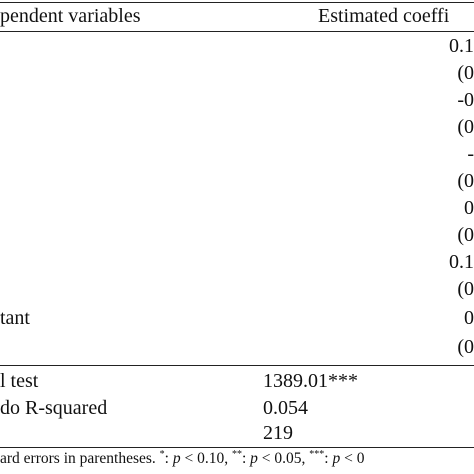  I want to click on footnote-threshold-2: < 0.05,, so click(283, 458).